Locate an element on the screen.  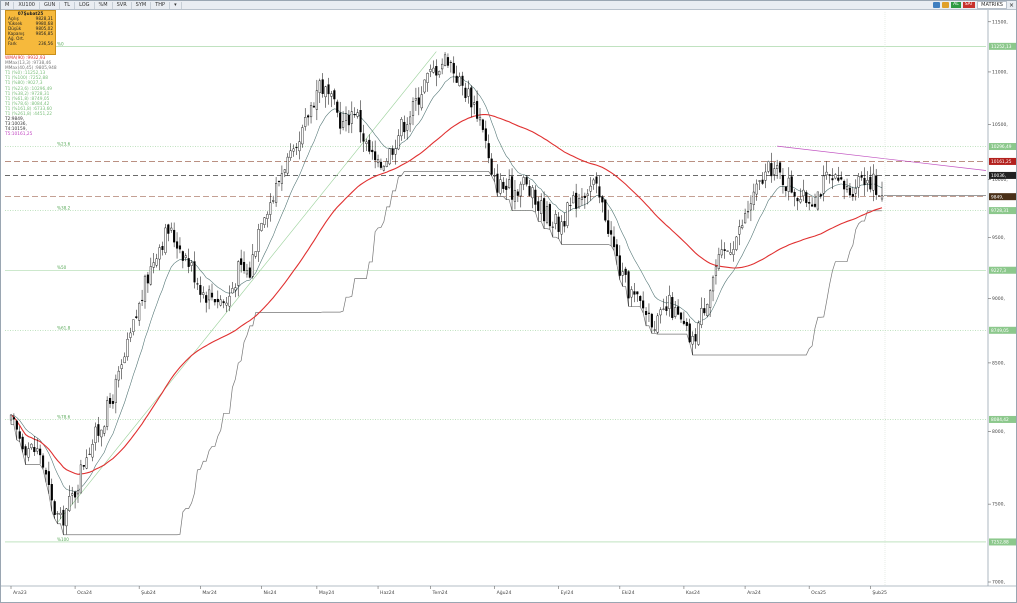
y-tick-label: 11000, is located at coordinates (1000, 73).